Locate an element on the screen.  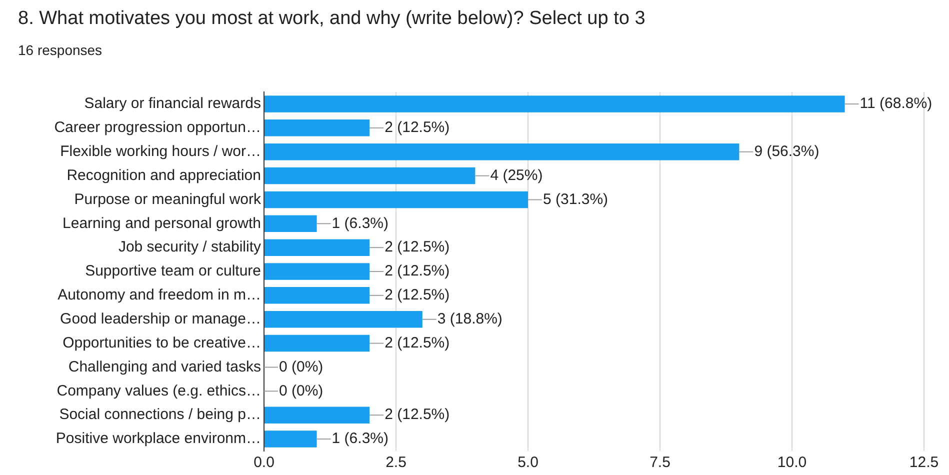
data-label: 4 (25%) is located at coordinates (516, 175).